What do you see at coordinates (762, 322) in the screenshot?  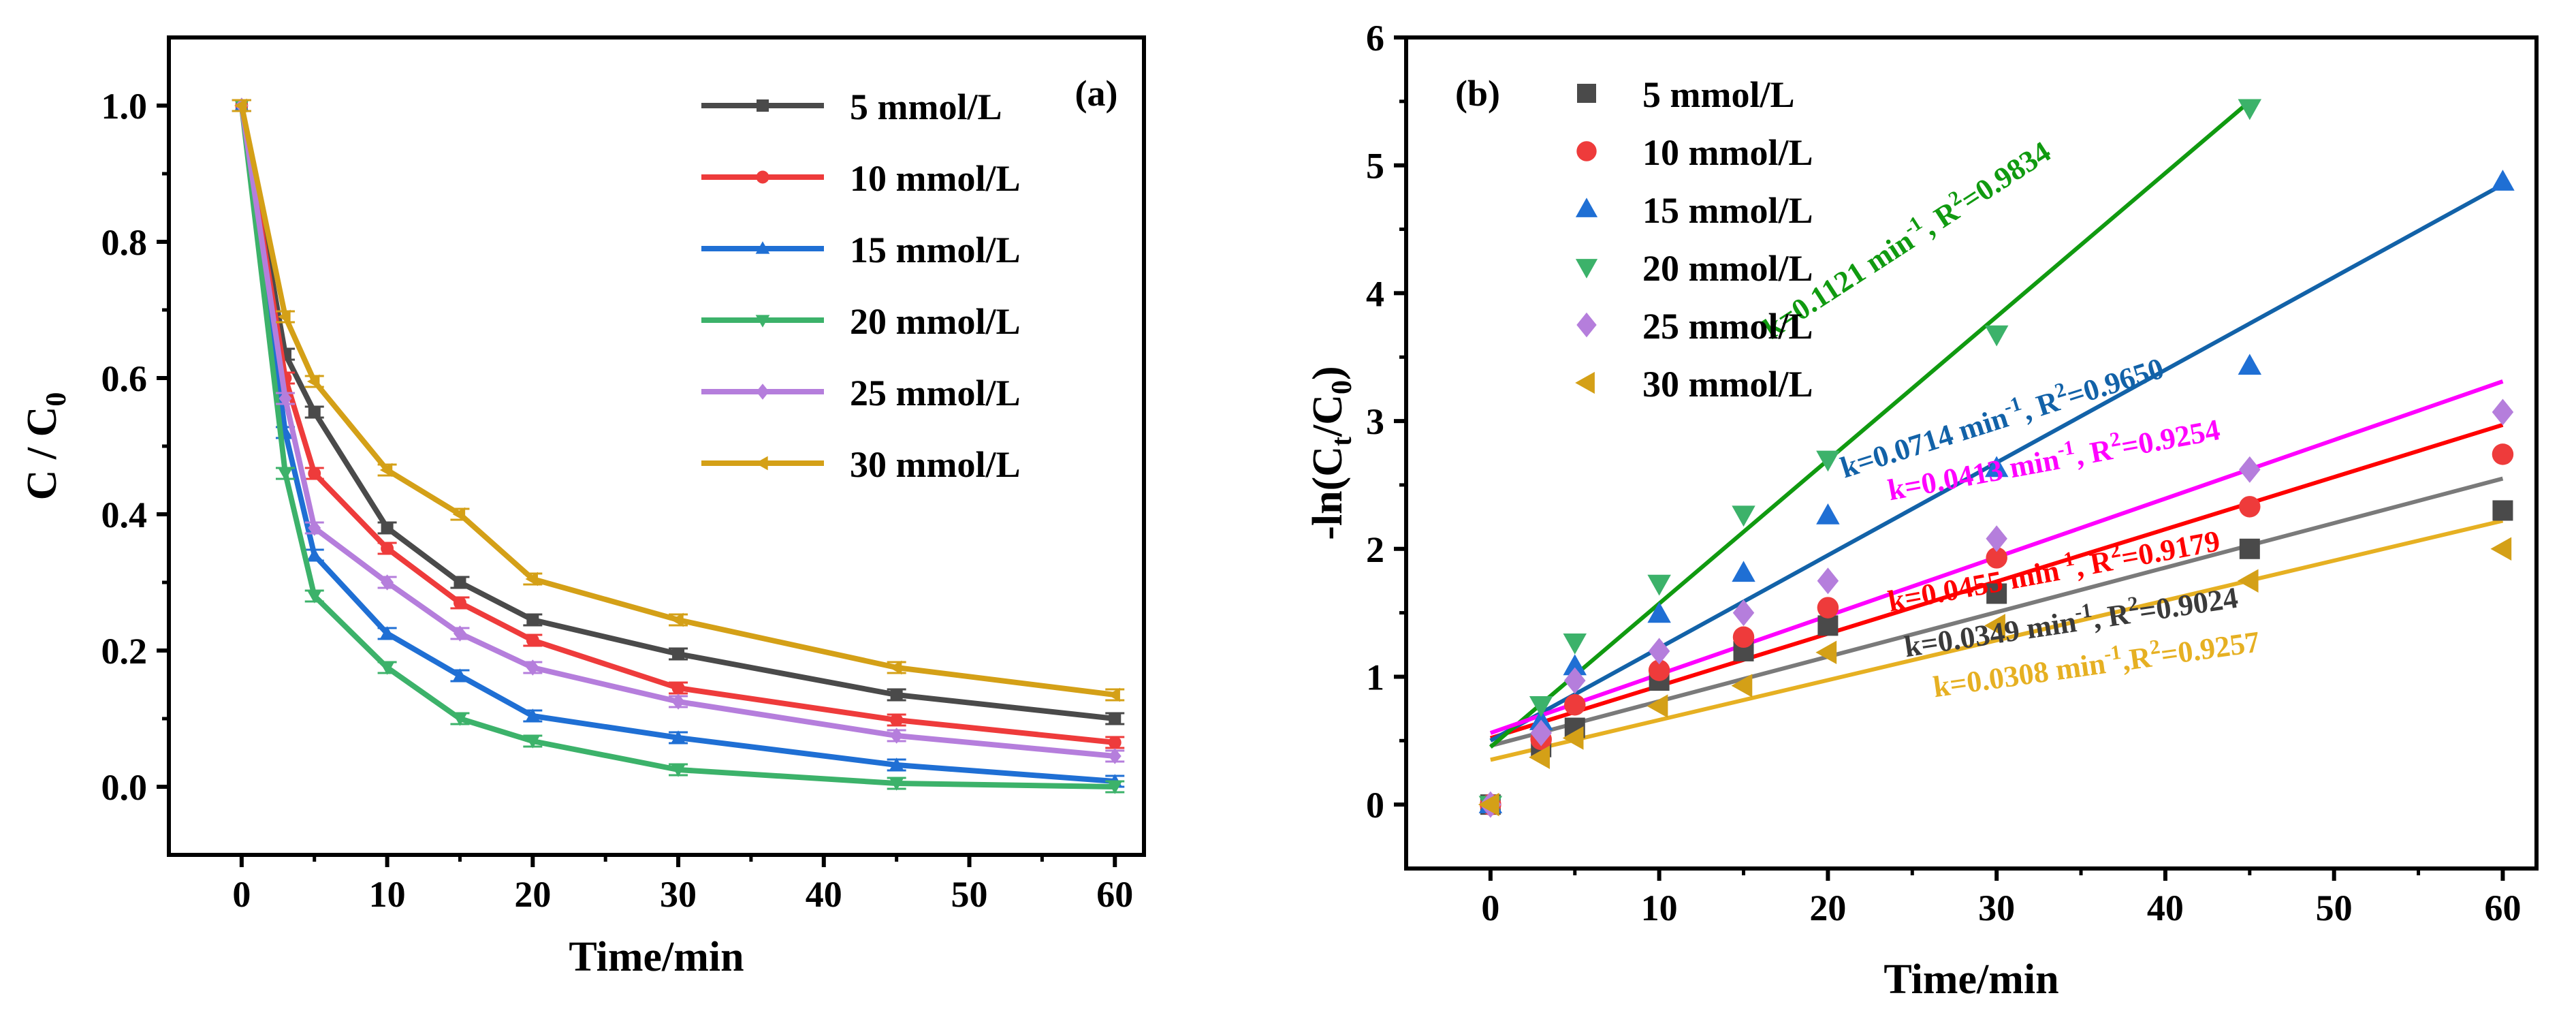 I see `panel-a-legend-marker-20-mmol-l` at bounding box center [762, 322].